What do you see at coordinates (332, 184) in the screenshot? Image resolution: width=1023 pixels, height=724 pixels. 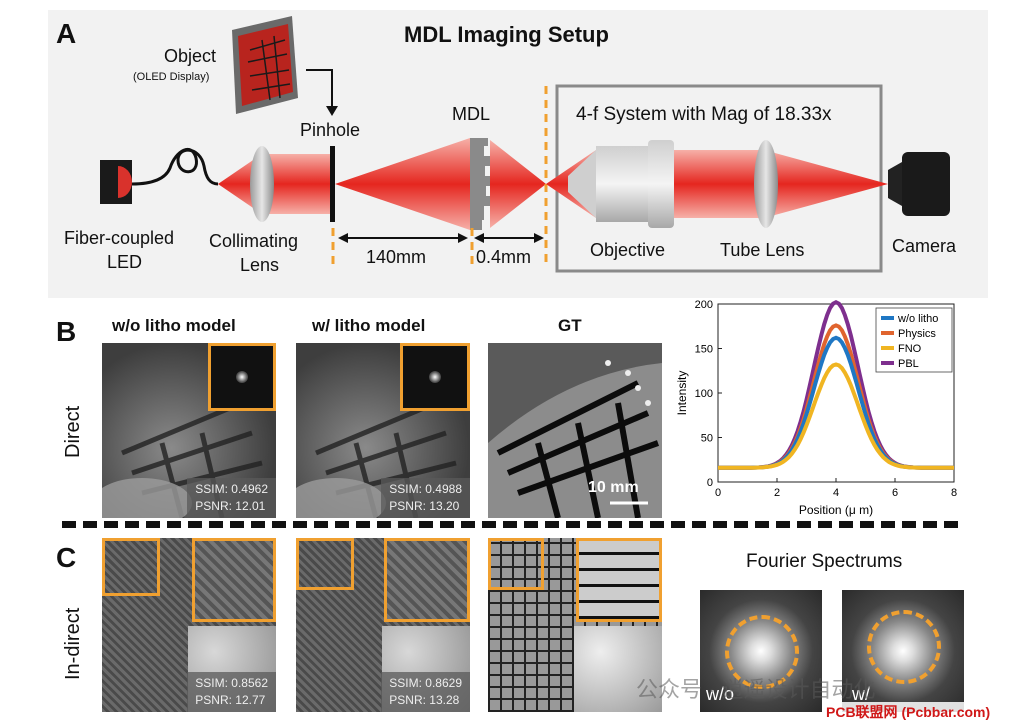 I see `pinhole-plate` at bounding box center [332, 184].